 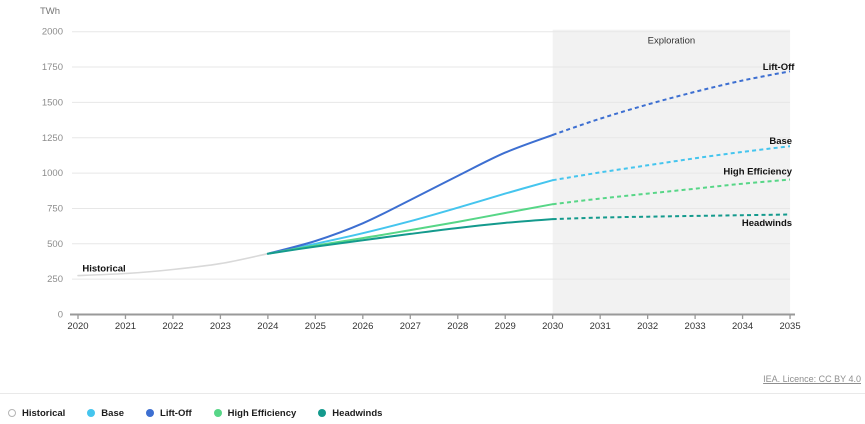 What do you see at coordinates (44, 413) in the screenshot?
I see `legend-label: Historical` at bounding box center [44, 413].